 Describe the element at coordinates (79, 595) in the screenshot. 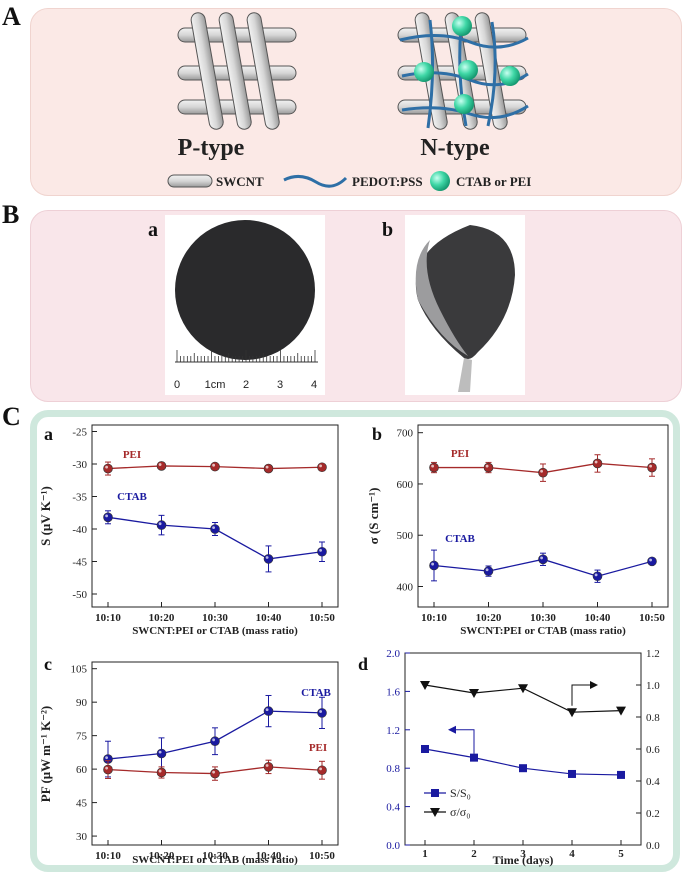

I see `y-tick-label: -50` at that location.